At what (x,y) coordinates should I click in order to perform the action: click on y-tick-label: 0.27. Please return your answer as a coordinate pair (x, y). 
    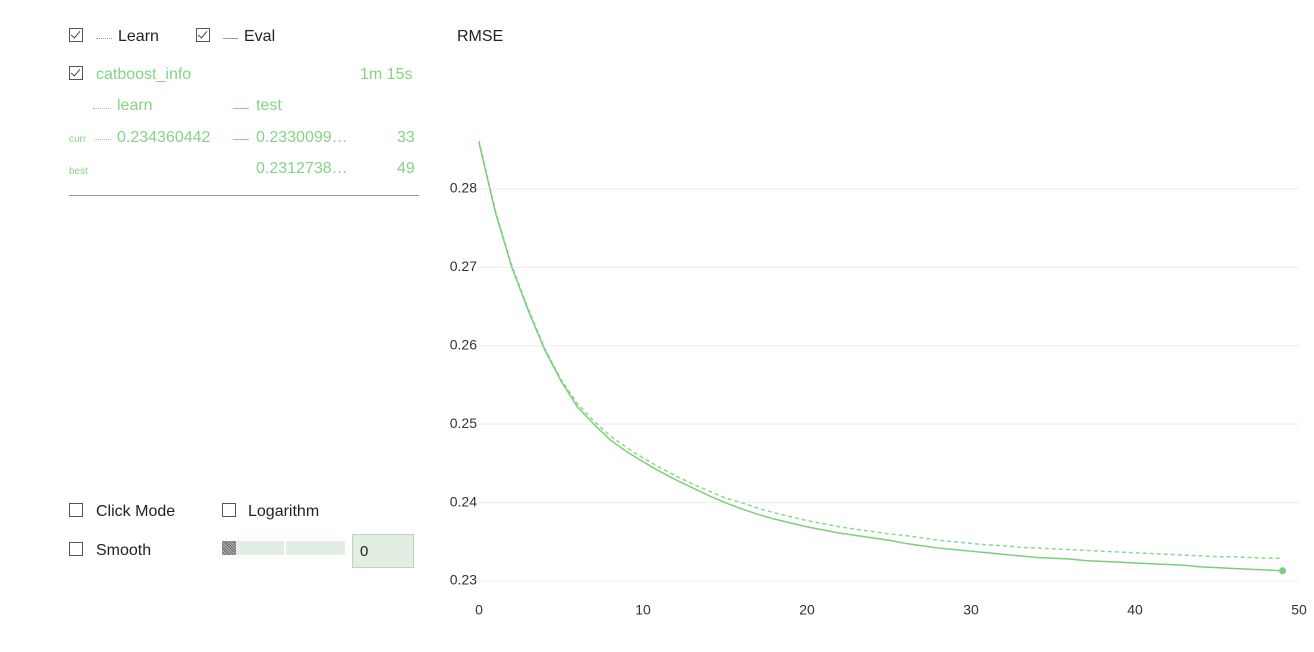
    Looking at the image, I should click on (463, 266).